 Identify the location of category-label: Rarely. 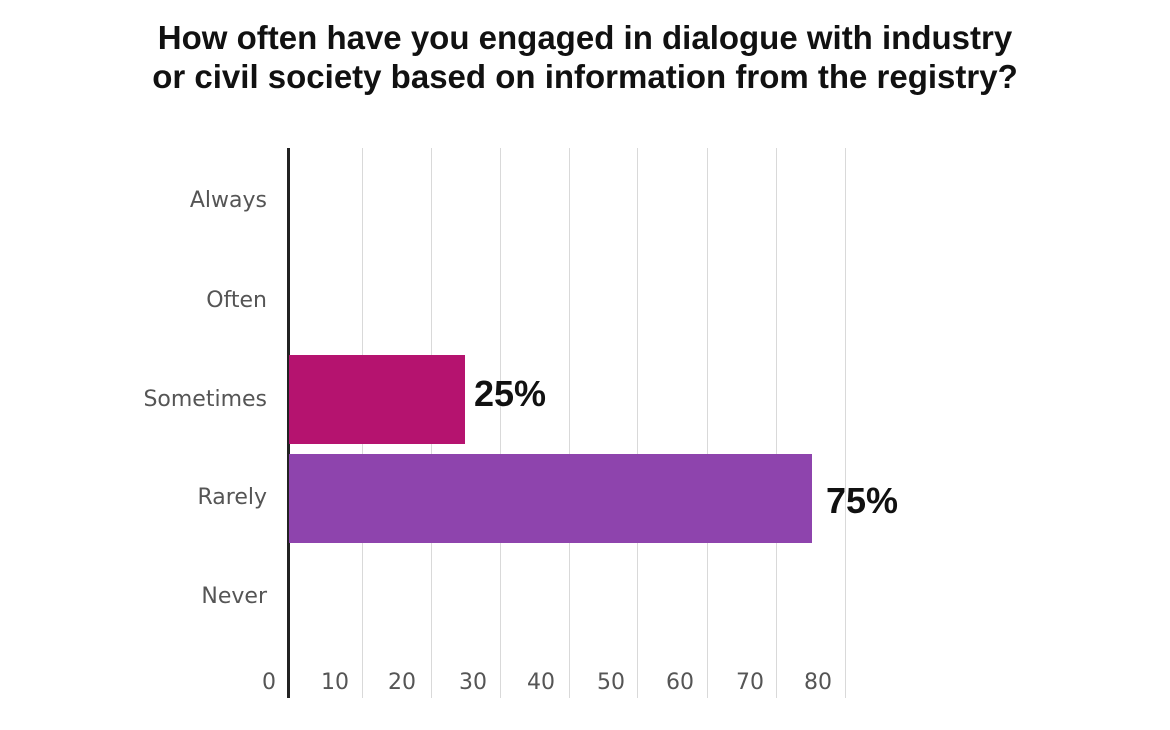
(232, 497).